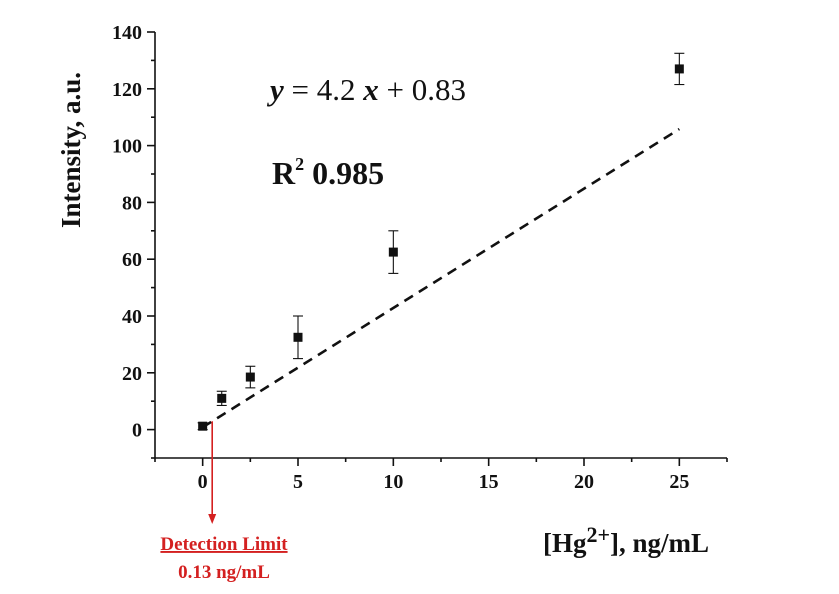 The height and width of the screenshot is (594, 839). I want to click on fit-equation-mid: = 4.2, so click(323, 89).